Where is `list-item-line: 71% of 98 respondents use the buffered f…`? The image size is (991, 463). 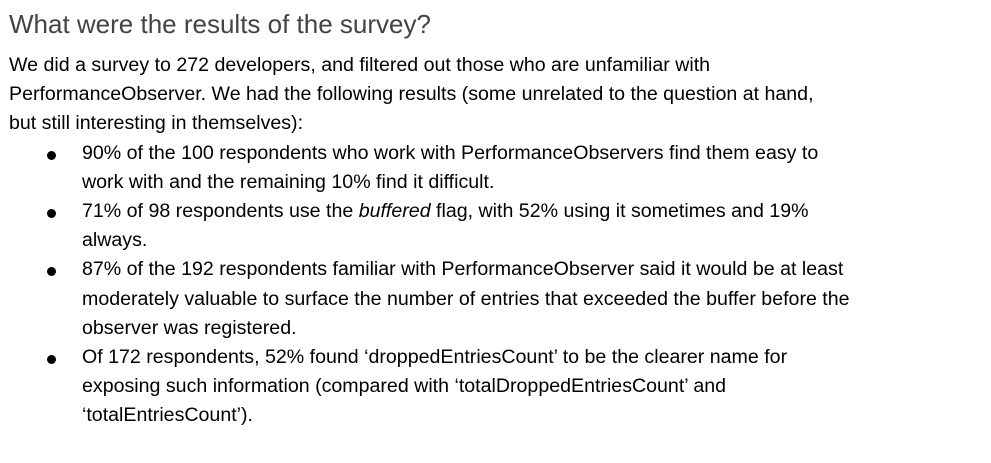
list-item-line: 71% of 98 respondents use the buffered f… is located at coordinates (533, 211).